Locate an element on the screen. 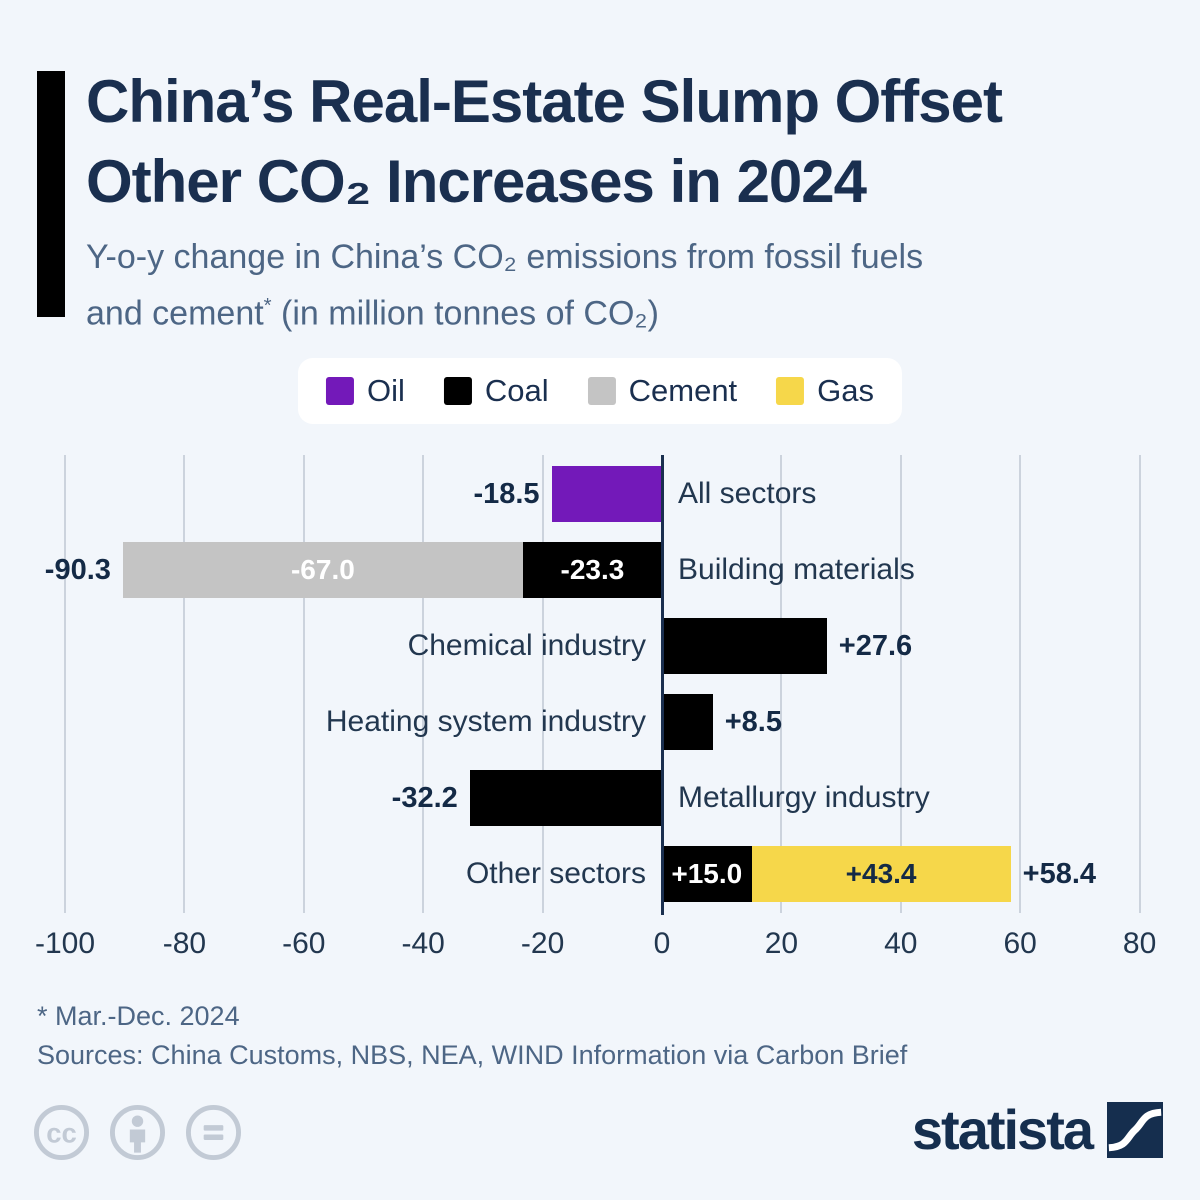 Image resolution: width=1200 pixels, height=1200 pixels. total-value-label-metallurgy-industry: -32.2 is located at coordinates (424, 798).